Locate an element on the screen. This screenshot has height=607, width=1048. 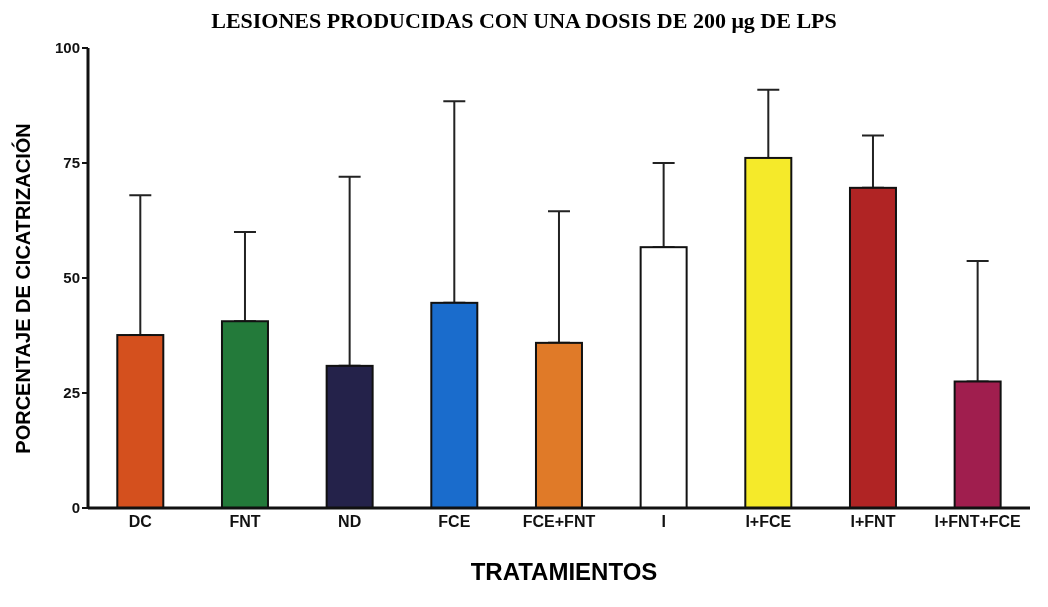
y-axis-title: PORCENTAJE DE CICATRIZACIÓN is located at coordinates (23, 288).